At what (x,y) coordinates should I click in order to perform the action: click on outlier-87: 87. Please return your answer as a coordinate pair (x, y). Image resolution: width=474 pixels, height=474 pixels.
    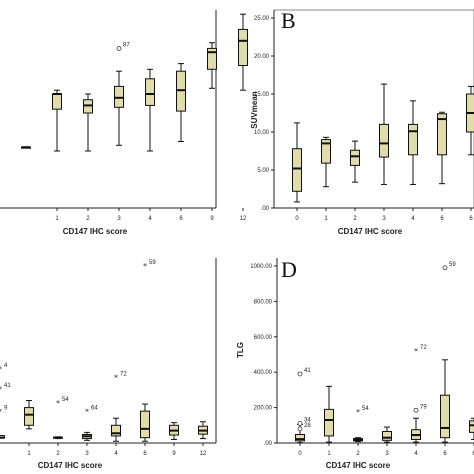
    Looking at the image, I should click on (123, 46).